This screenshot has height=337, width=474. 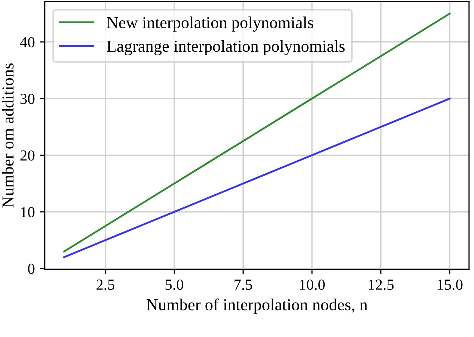 I want to click on x-axis-title: Number of interpolation nodes, n, so click(x=257, y=306).